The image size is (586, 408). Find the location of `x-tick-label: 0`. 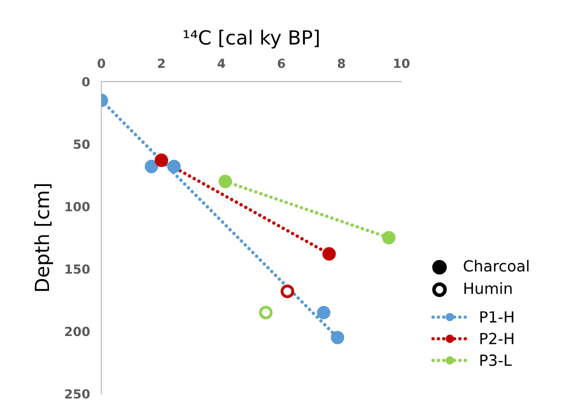

x-tick-label: 0 is located at coordinates (102, 63).